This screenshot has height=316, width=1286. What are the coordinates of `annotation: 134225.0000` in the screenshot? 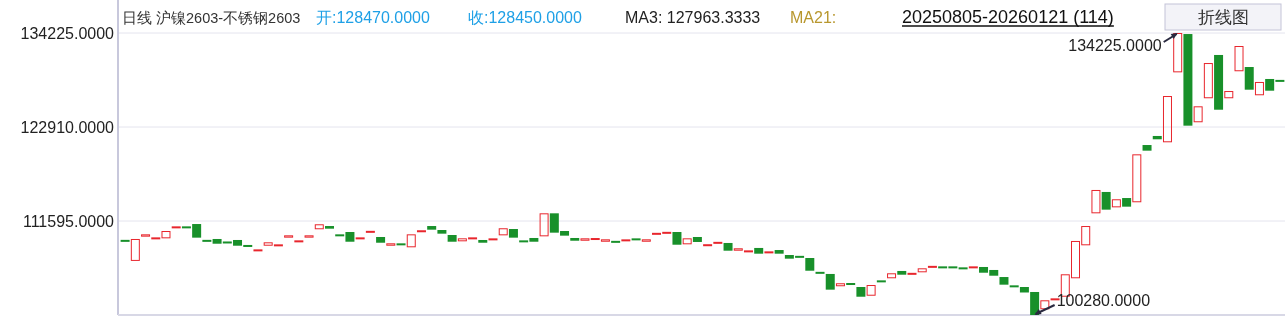 It's located at (1115, 45).